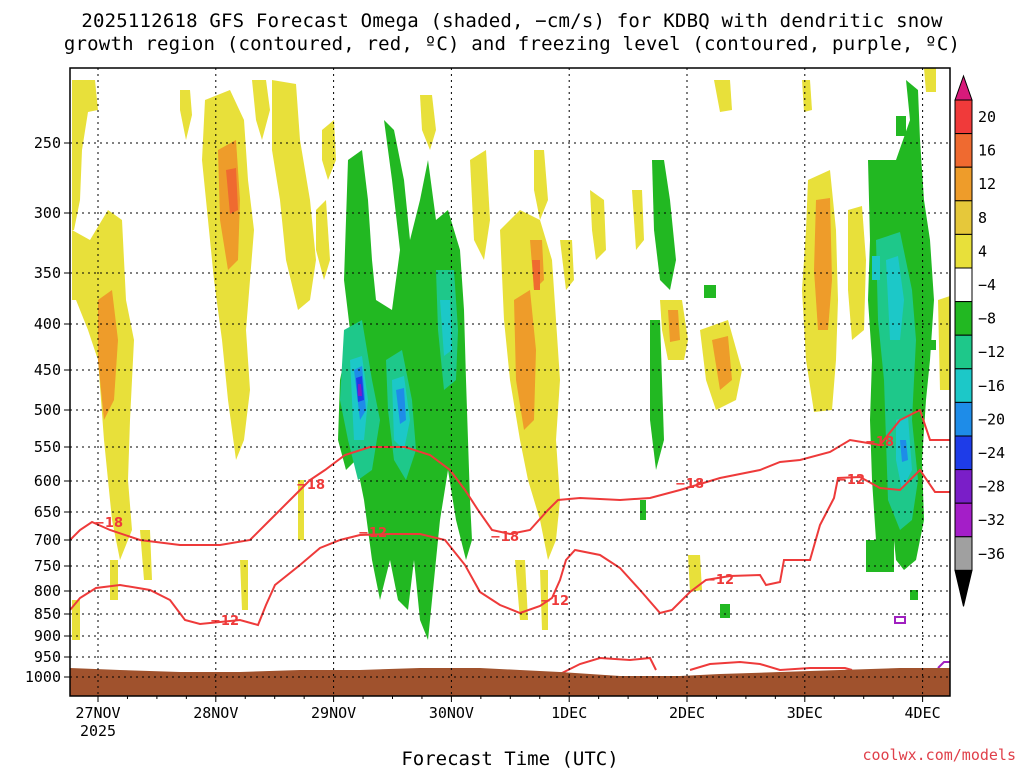  I want to click on y-tick-label: 500, so click(47, 410).